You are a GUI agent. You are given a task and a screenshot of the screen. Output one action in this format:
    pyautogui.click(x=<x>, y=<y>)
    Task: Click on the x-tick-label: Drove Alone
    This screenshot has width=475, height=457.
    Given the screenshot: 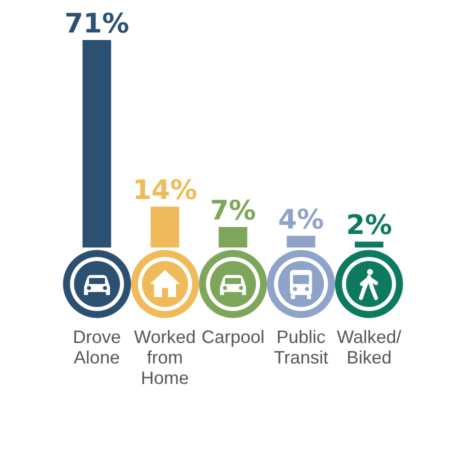 What is the action you would take?
    pyautogui.click(x=96, y=347)
    